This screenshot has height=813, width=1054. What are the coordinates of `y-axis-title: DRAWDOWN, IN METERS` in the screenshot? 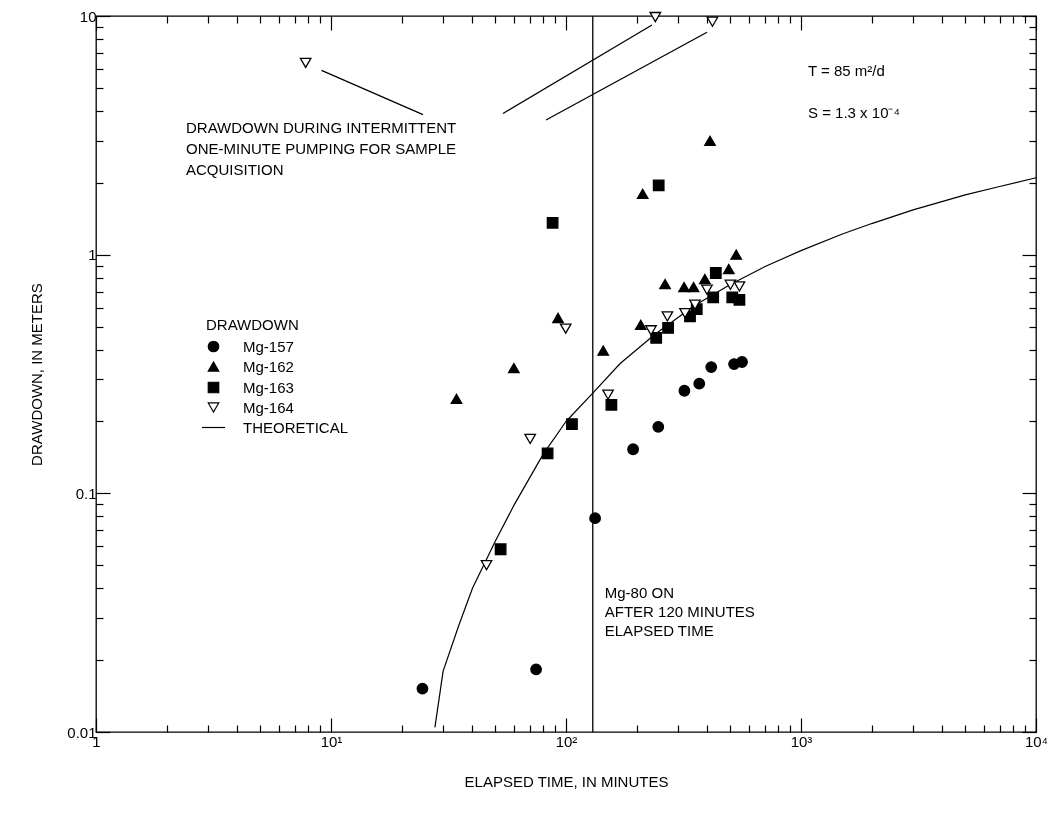 It's located at (37, 374).